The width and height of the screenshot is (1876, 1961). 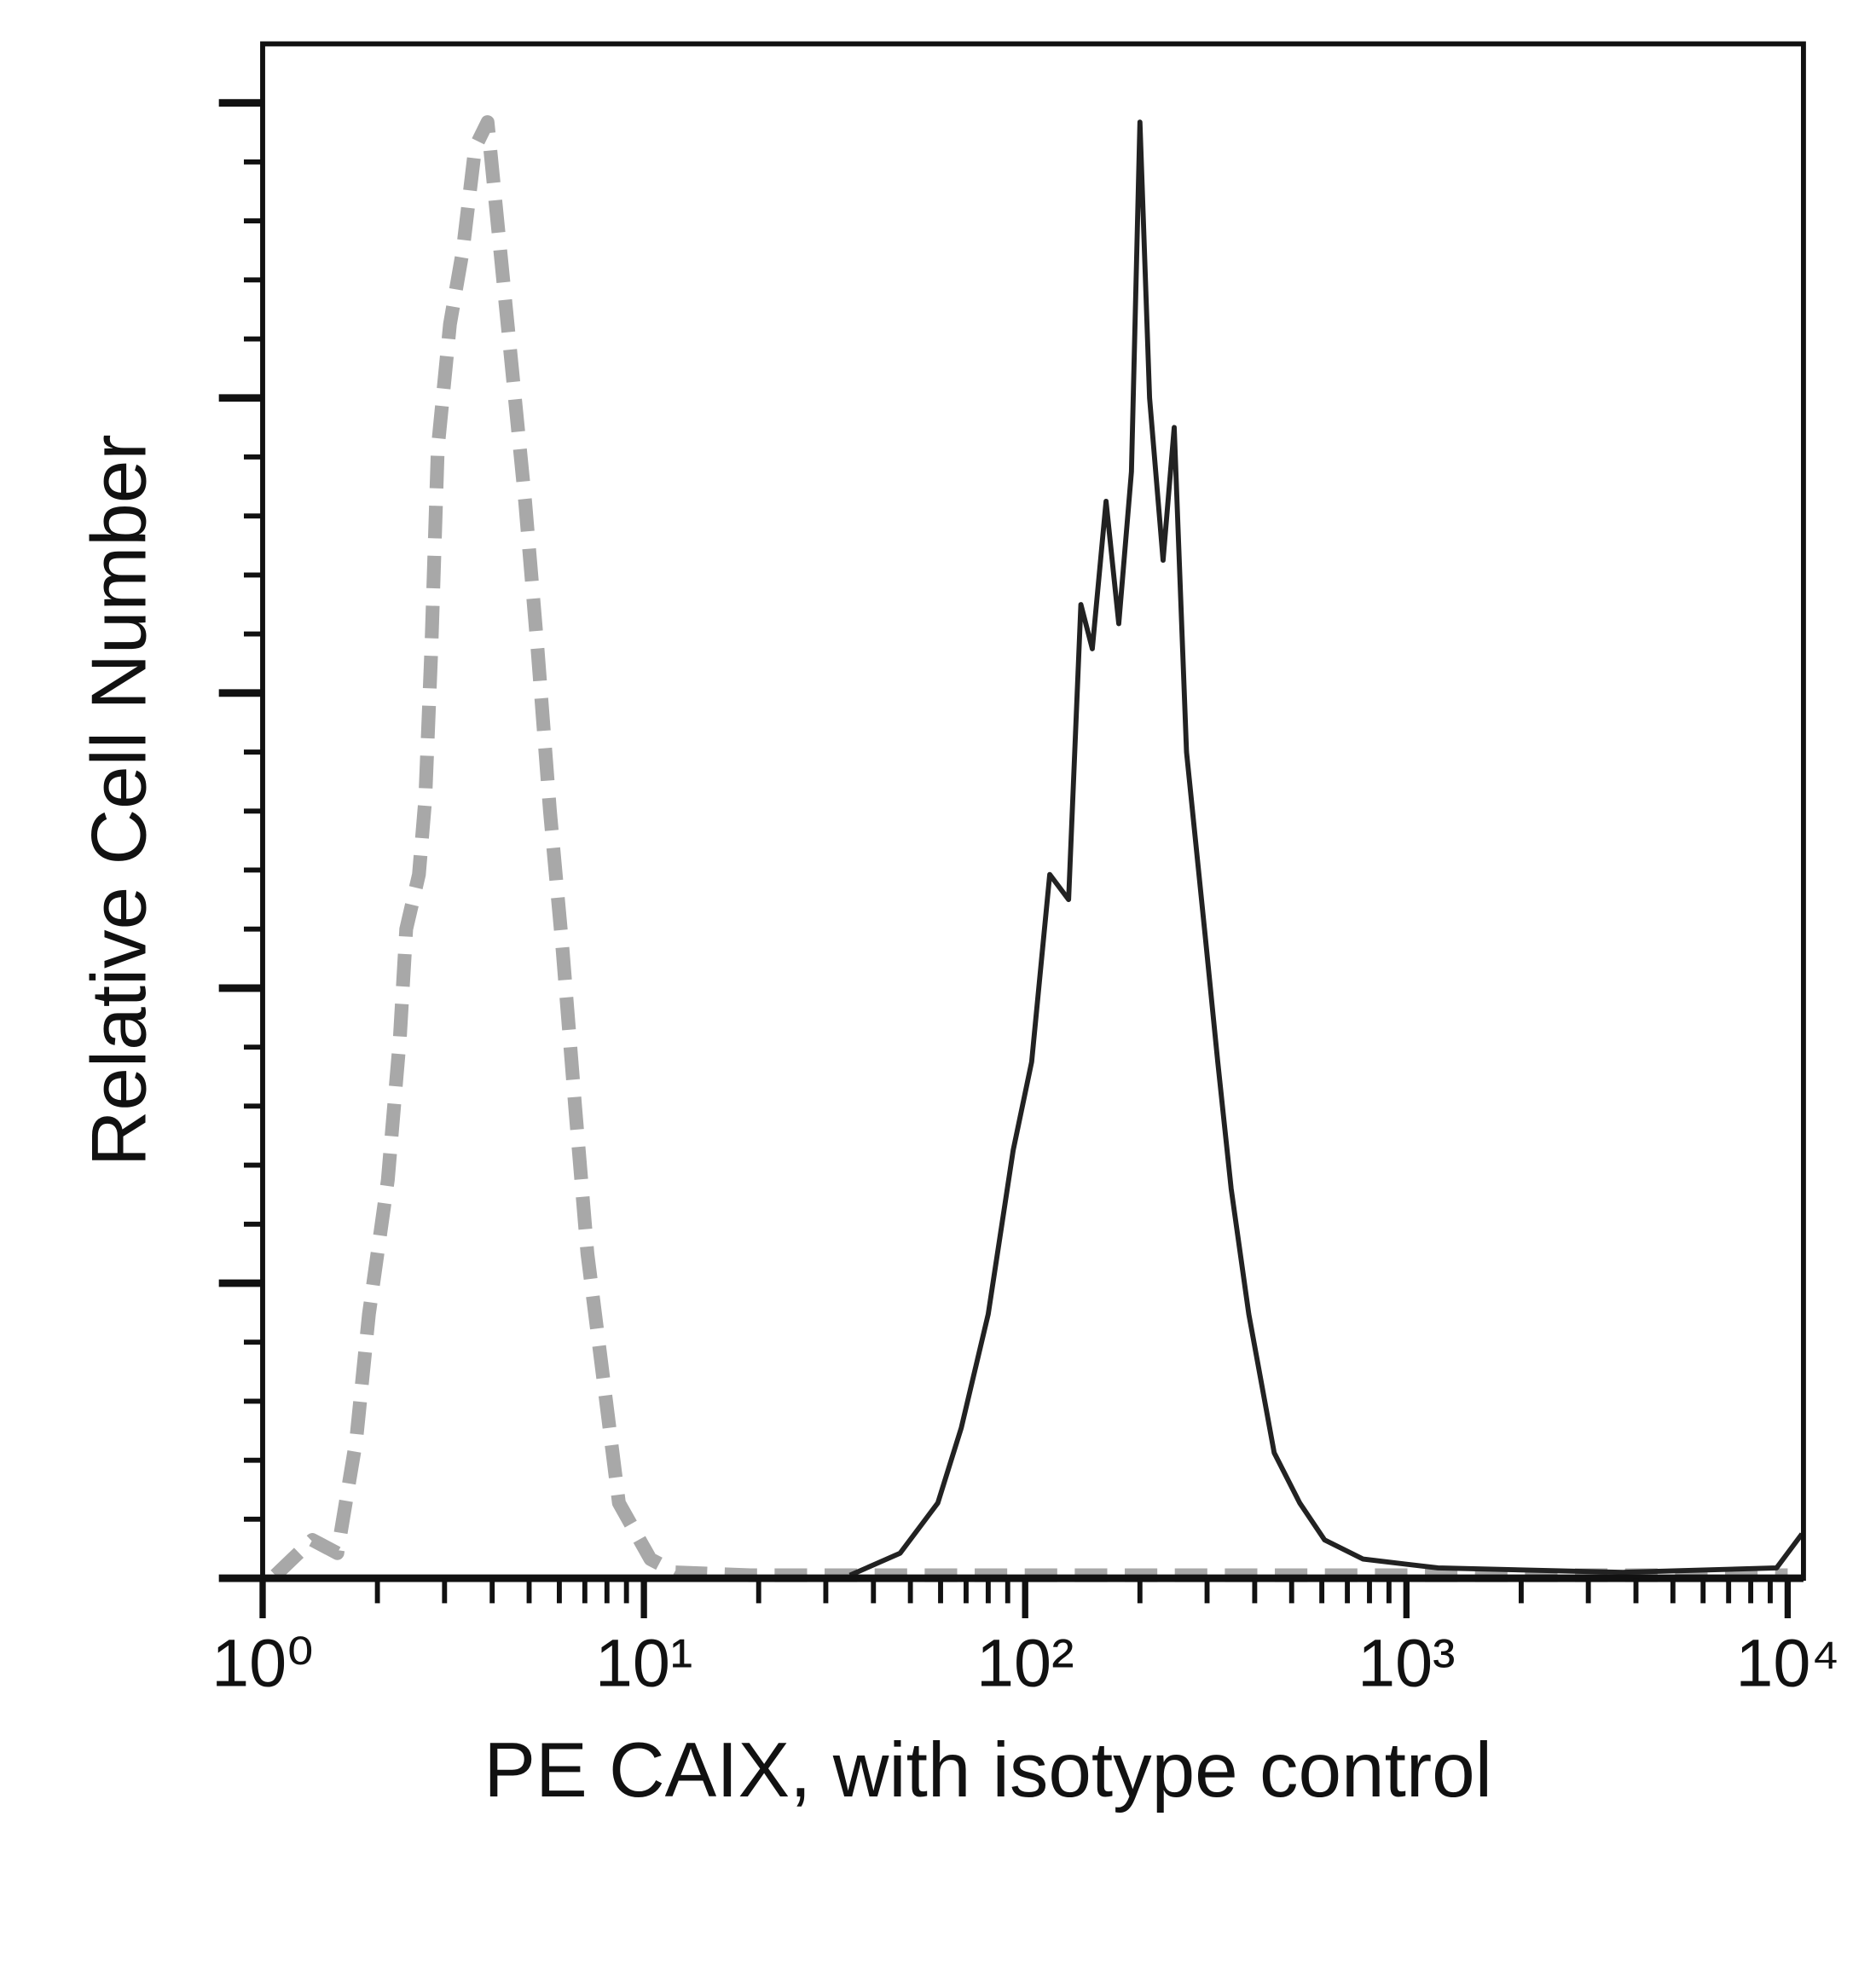 What do you see at coordinates (643, 1663) in the screenshot?
I see `x-tick-label: 10¹` at bounding box center [643, 1663].